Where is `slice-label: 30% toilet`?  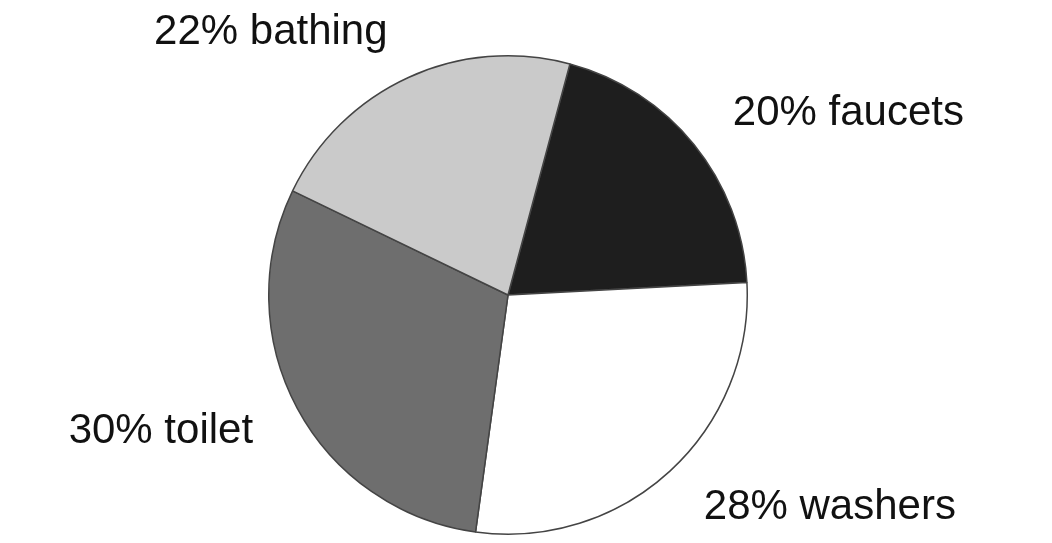 slice-label: 30% toilet is located at coordinates (161, 429).